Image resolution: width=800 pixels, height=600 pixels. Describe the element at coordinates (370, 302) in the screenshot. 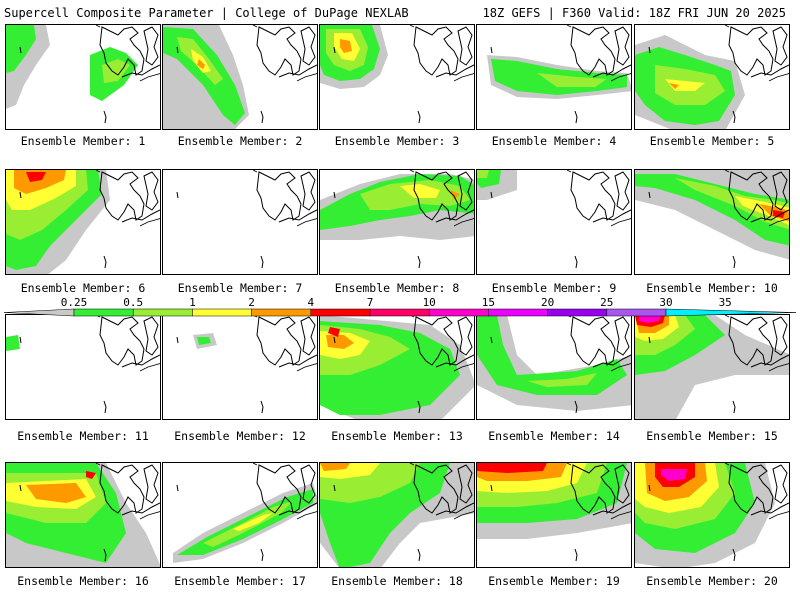

I see `color-scale-tick-label: 7` at that location.